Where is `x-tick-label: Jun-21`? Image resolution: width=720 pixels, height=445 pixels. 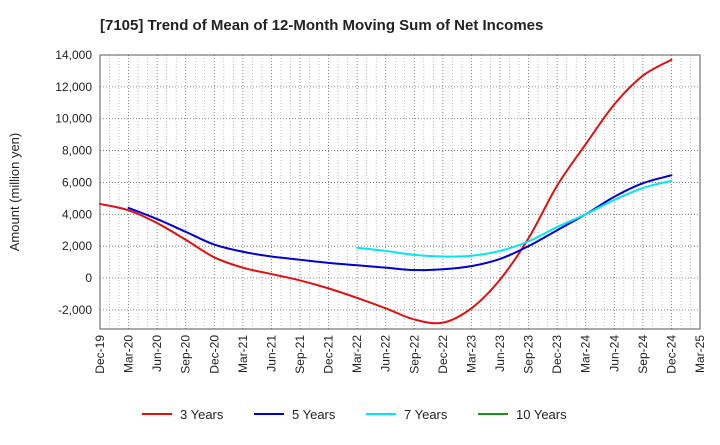 x-tick-label: Jun-21 is located at coordinates (271, 353).